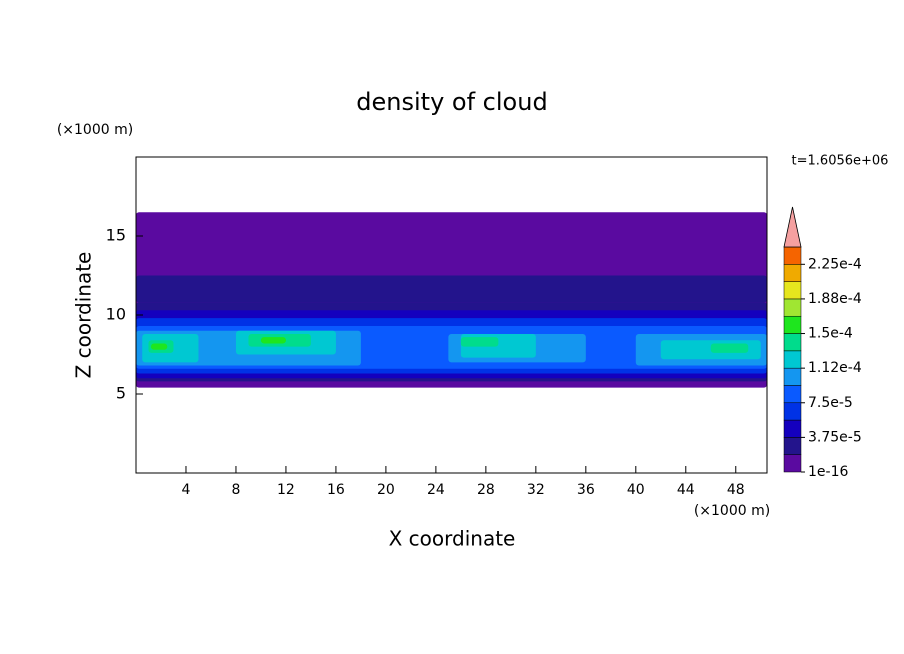  What do you see at coordinates (830, 403) in the screenshot?
I see `colorbar-tick-label: 7.5e-5` at bounding box center [830, 403].